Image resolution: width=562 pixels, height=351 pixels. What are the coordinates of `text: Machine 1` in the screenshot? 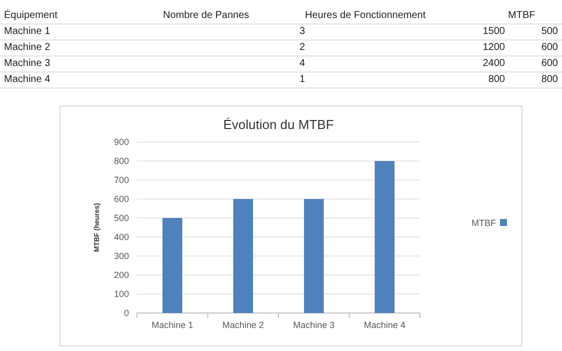 It's located at (27, 31).